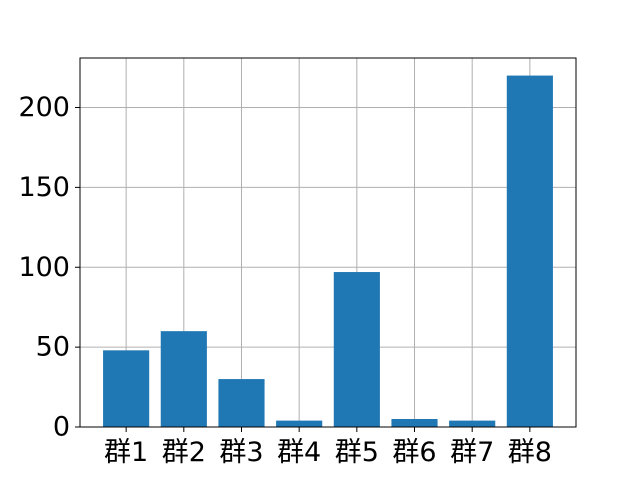 This screenshot has width=640, height=480. What do you see at coordinates (357, 452) in the screenshot?
I see `x-tick-label: 群5` at bounding box center [357, 452].